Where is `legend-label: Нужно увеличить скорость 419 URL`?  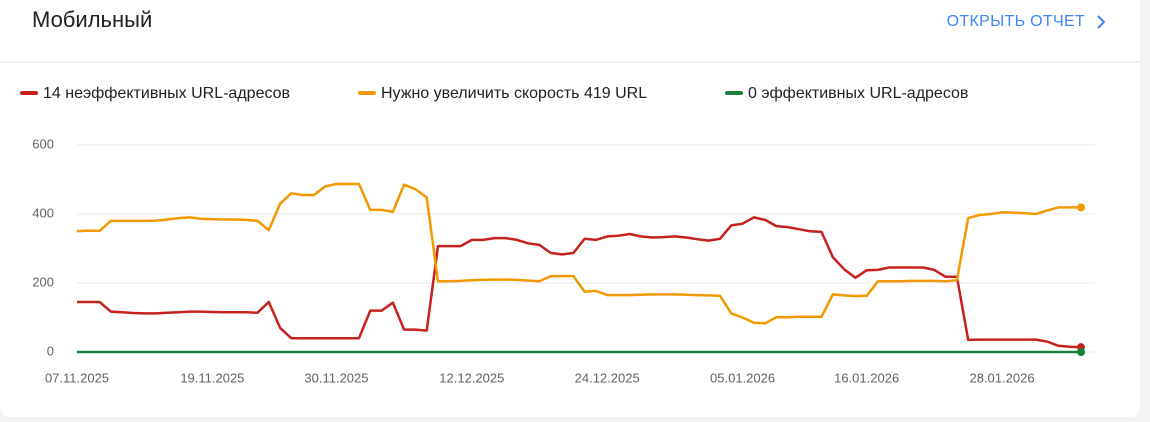
legend-label: Нужно увеличить скорость 419 URL is located at coordinates (514, 93).